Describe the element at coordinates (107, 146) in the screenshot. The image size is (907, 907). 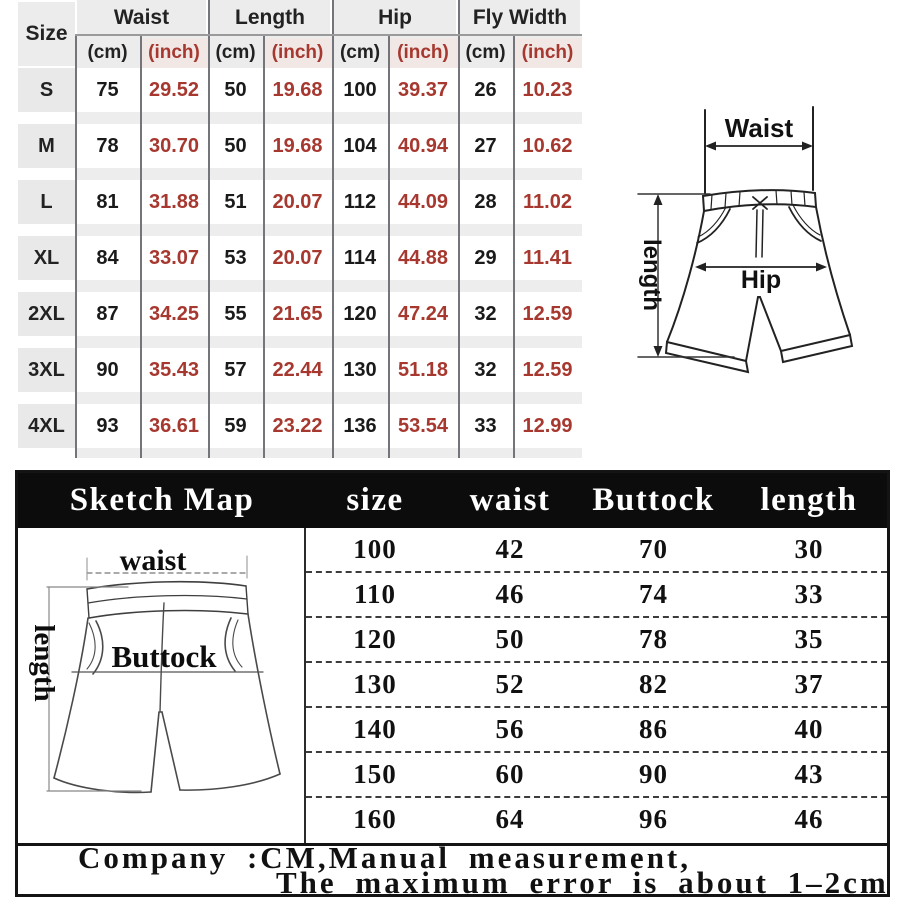
I see `waist-cm-cell: 78` at that location.